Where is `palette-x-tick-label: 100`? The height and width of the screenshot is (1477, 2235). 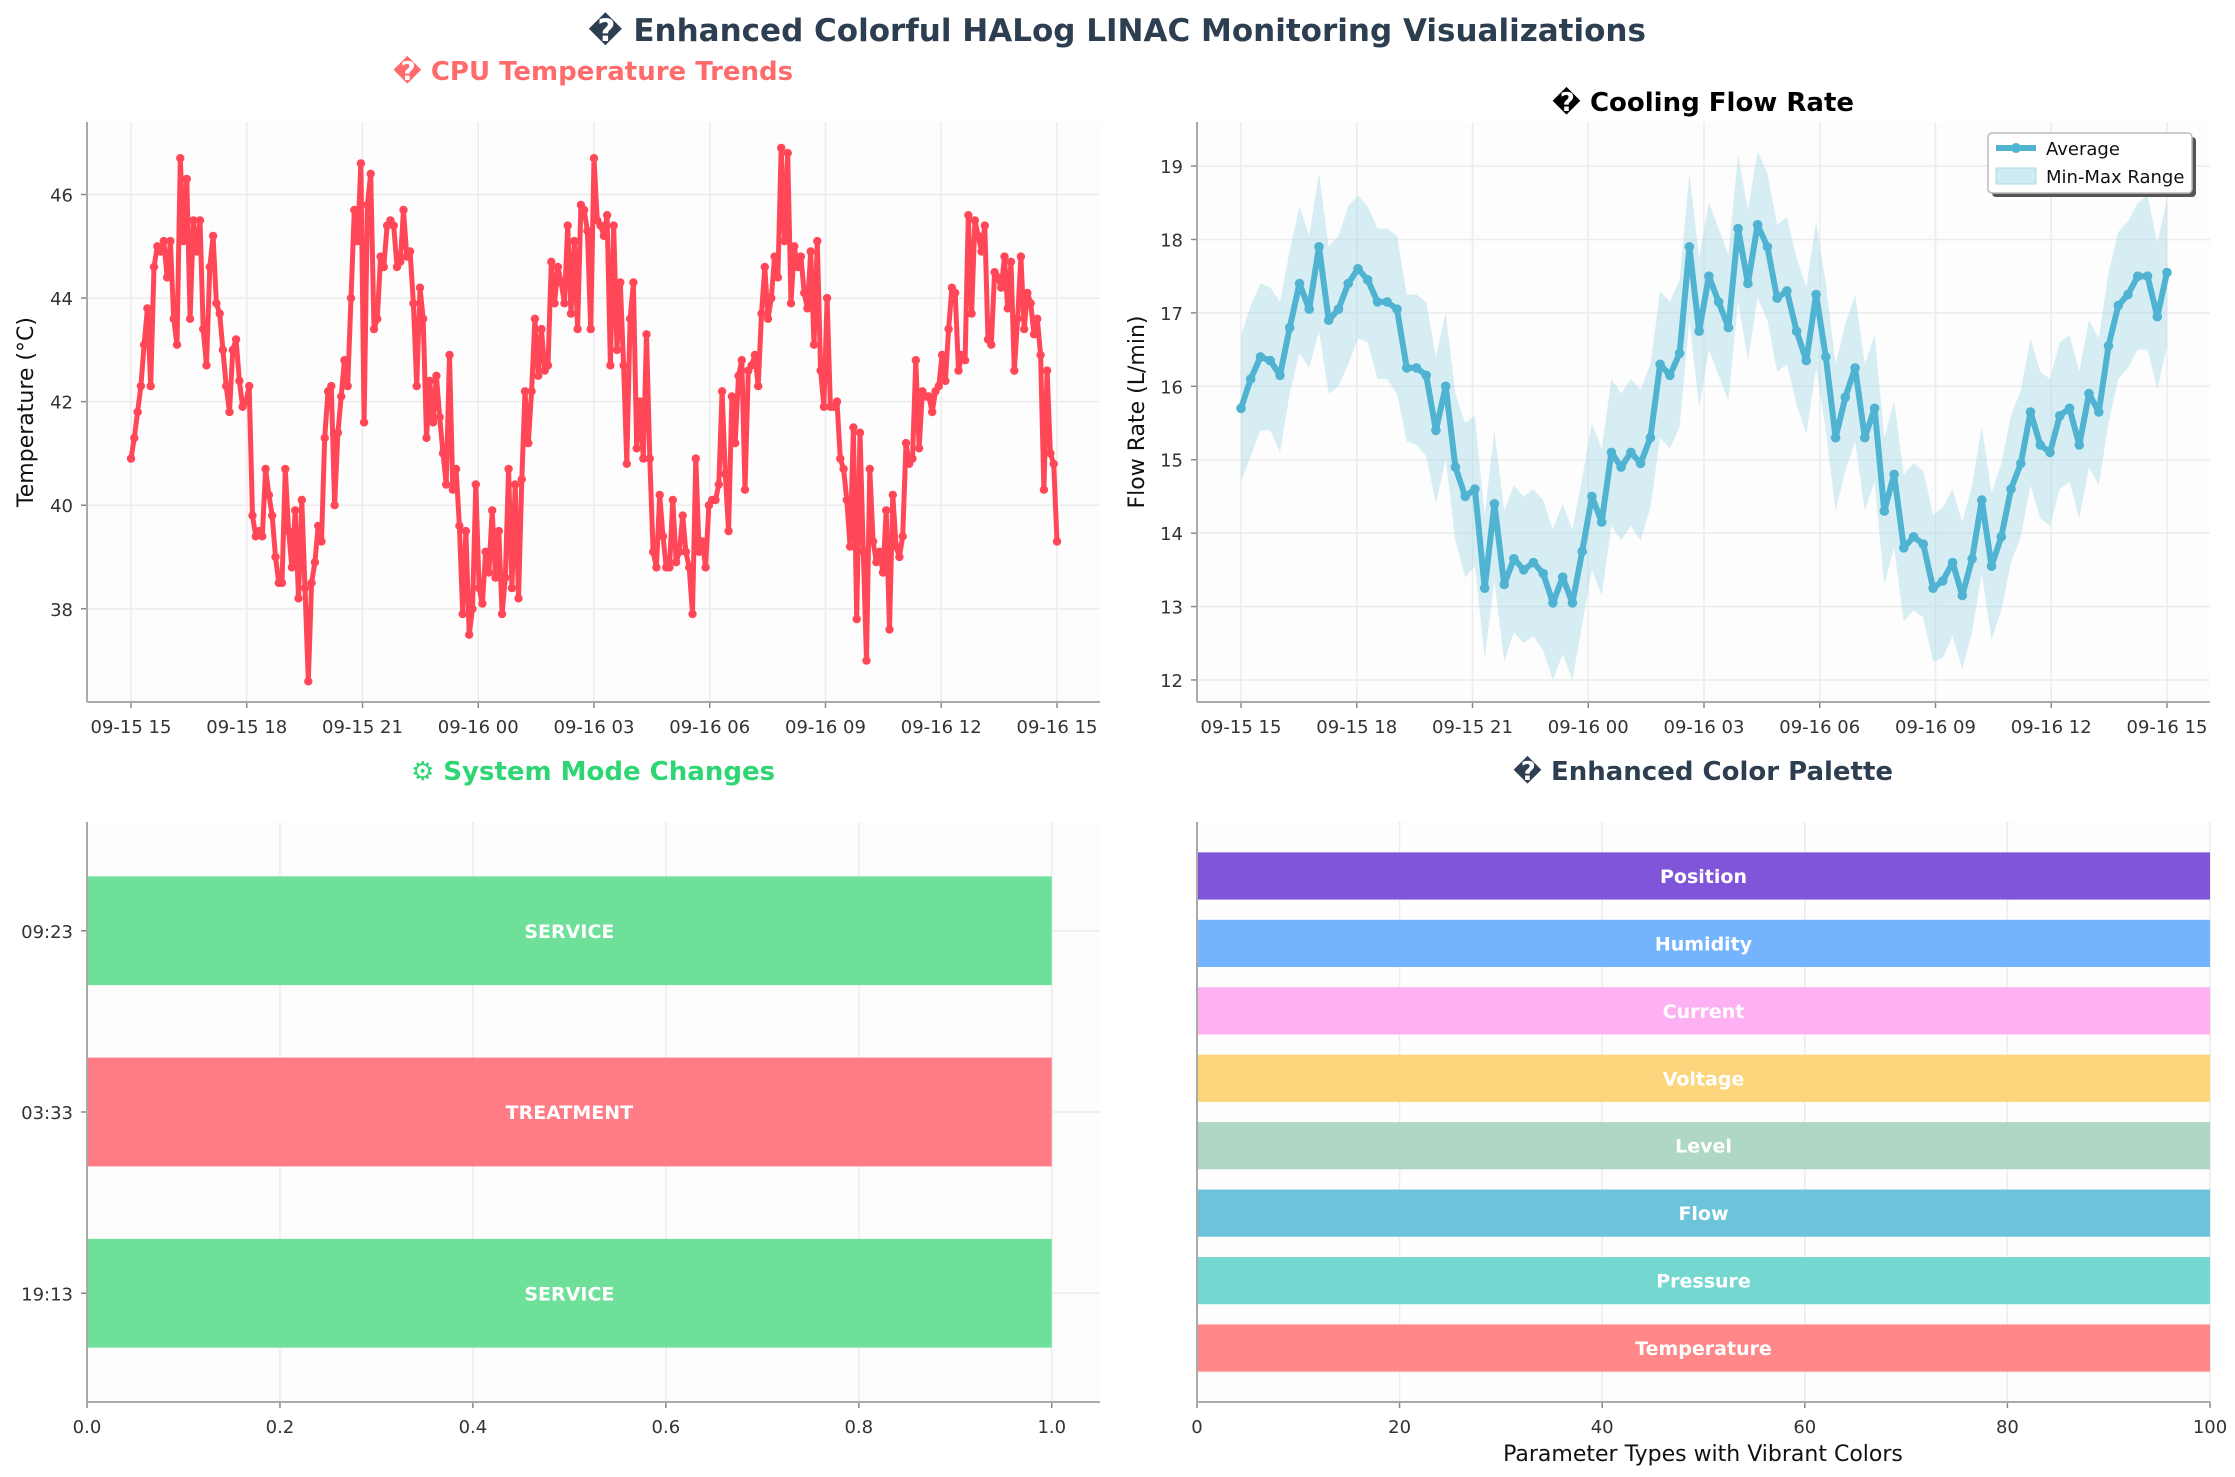 palette-x-tick-label: 100 is located at coordinates (2210, 1427).